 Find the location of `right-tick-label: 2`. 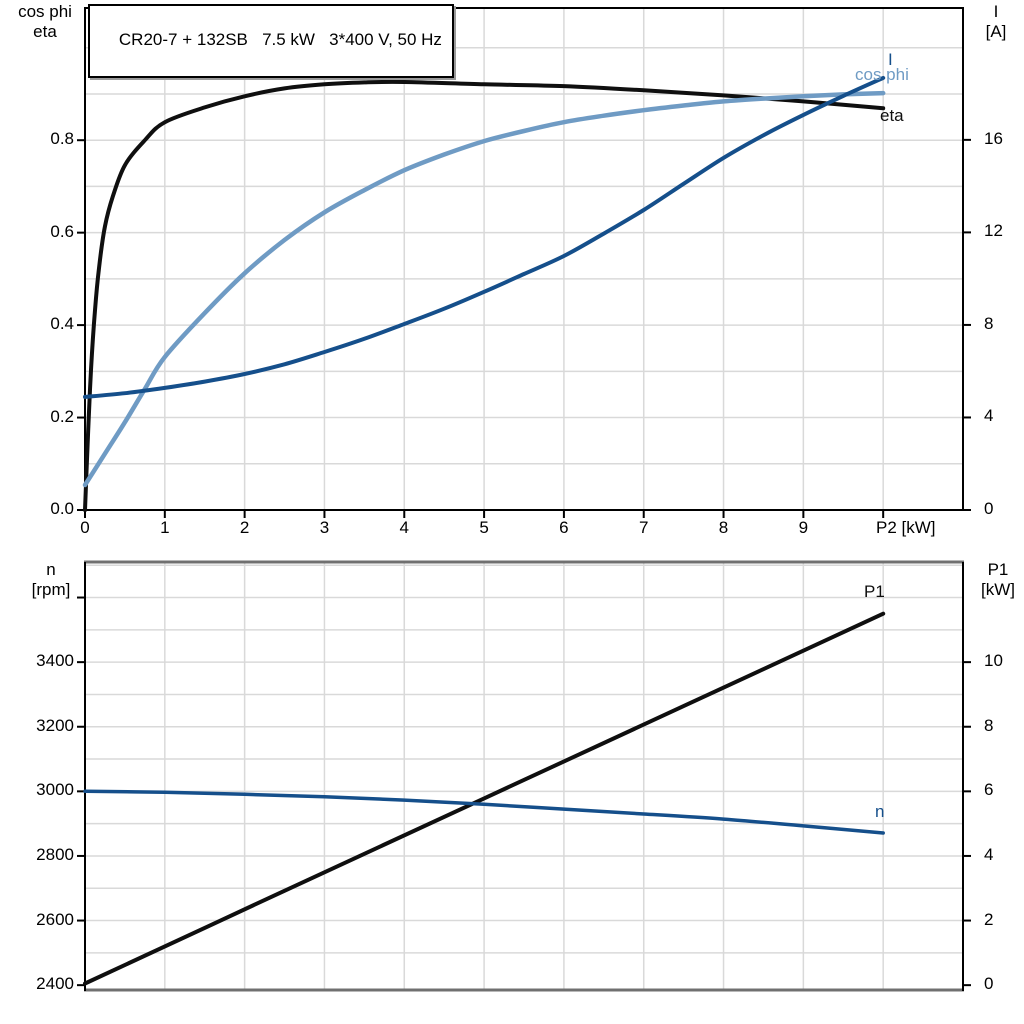

right-tick-label: 2 is located at coordinates (989, 919).